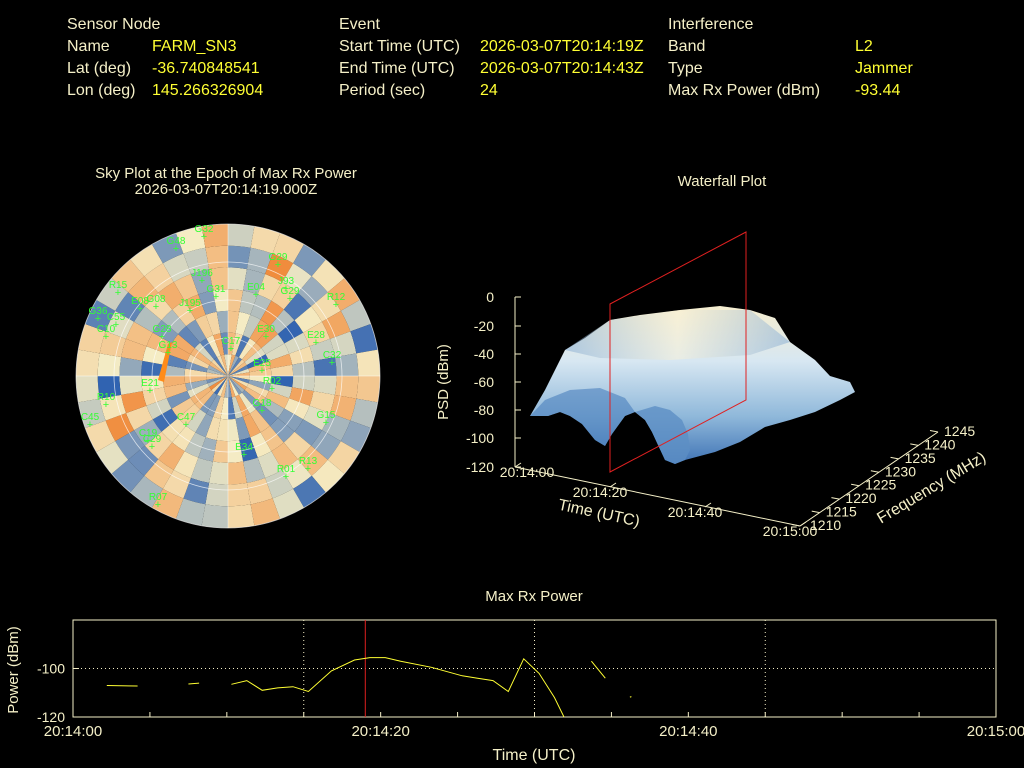  What do you see at coordinates (158, 497) in the screenshot?
I see `satellite-label: R07` at bounding box center [158, 497].